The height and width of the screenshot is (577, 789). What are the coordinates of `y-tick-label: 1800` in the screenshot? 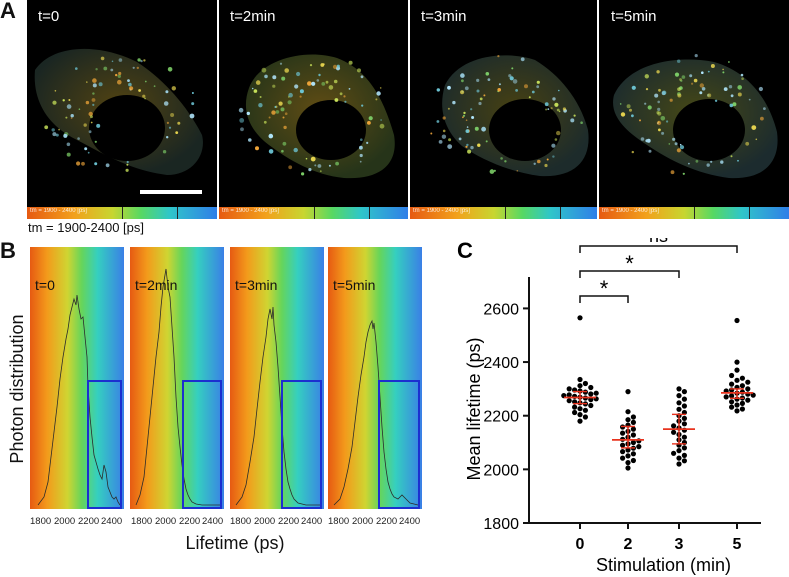 It's located at (501, 524).